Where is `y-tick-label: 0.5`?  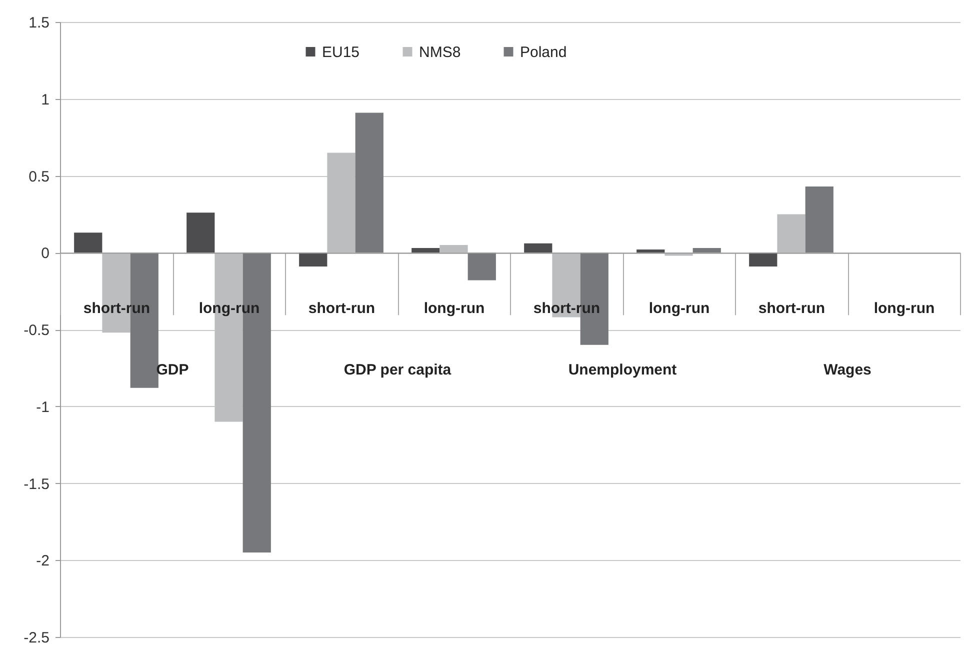 y-tick-label: 0.5 is located at coordinates (39, 177).